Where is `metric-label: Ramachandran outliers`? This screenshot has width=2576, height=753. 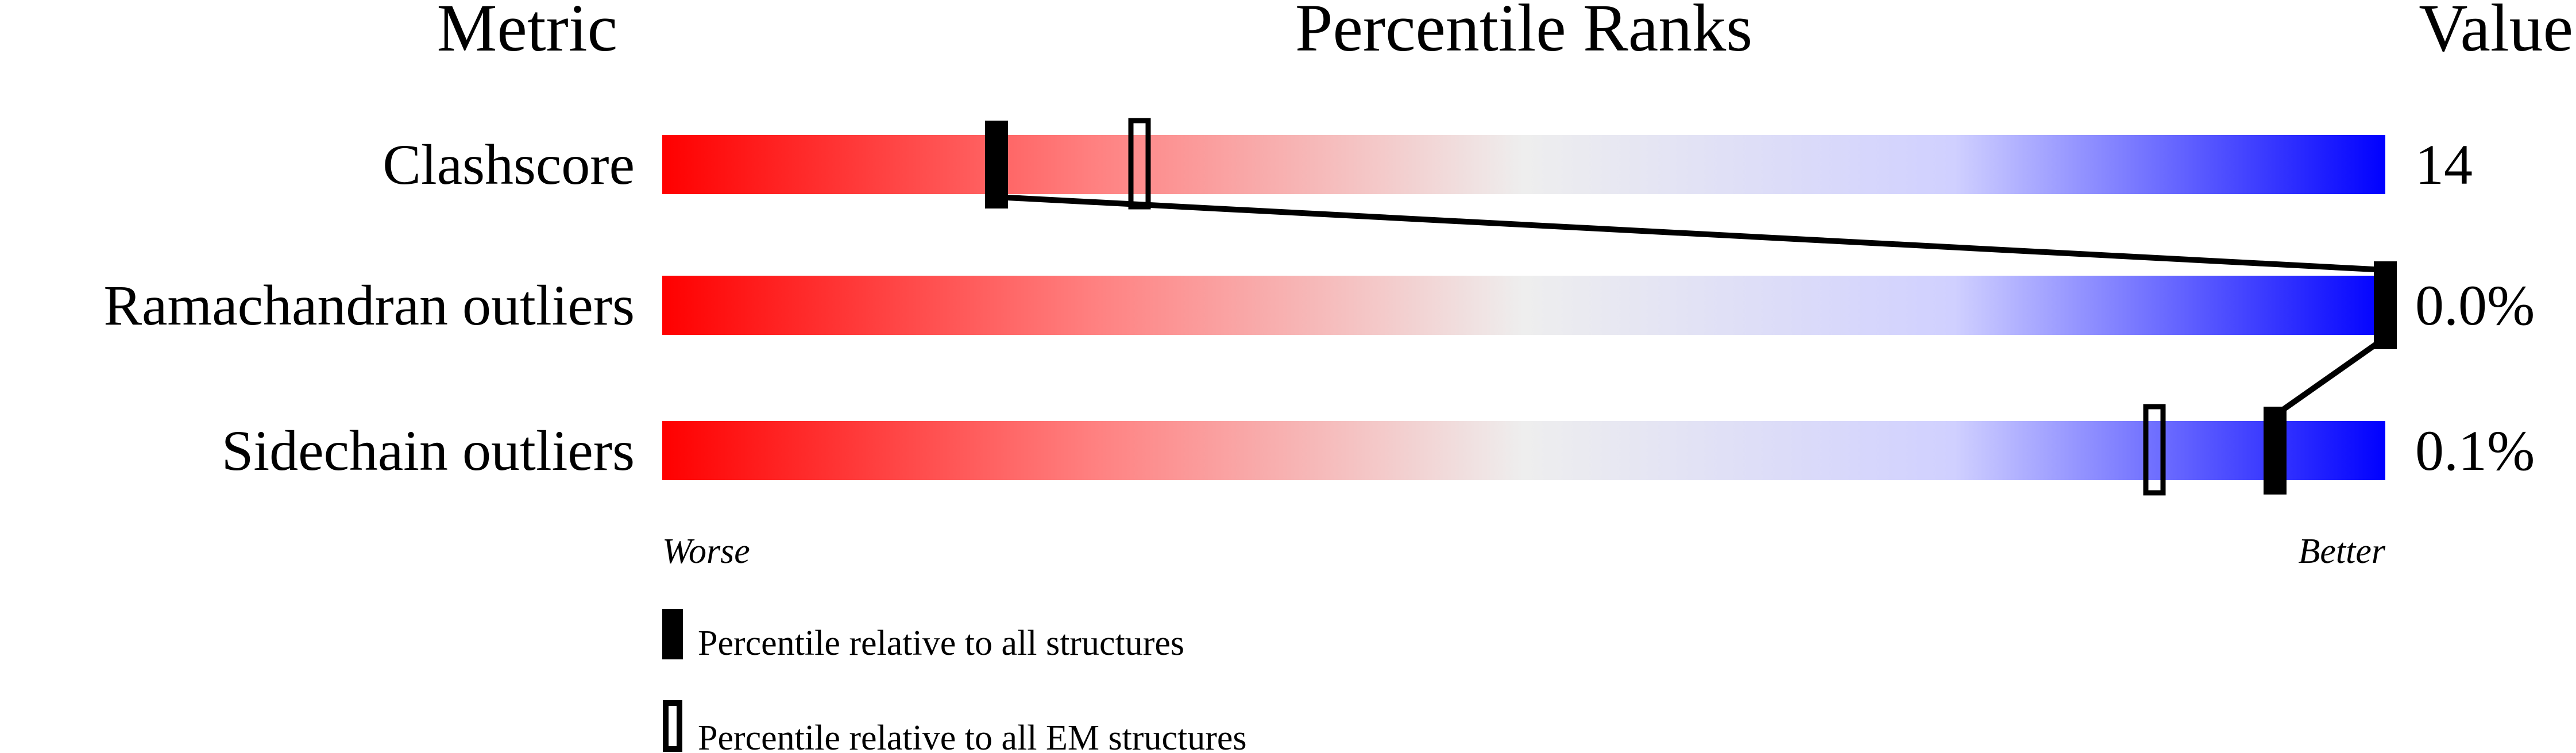
metric-label: Ramachandran outliers is located at coordinates (369, 305).